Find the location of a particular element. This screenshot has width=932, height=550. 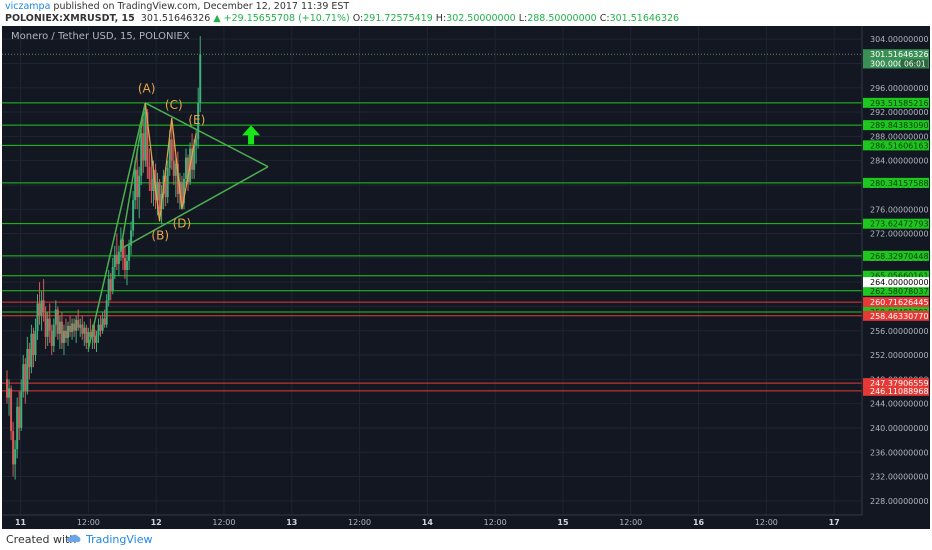

level-price-tag: 264.00000000 is located at coordinates (899, 282).